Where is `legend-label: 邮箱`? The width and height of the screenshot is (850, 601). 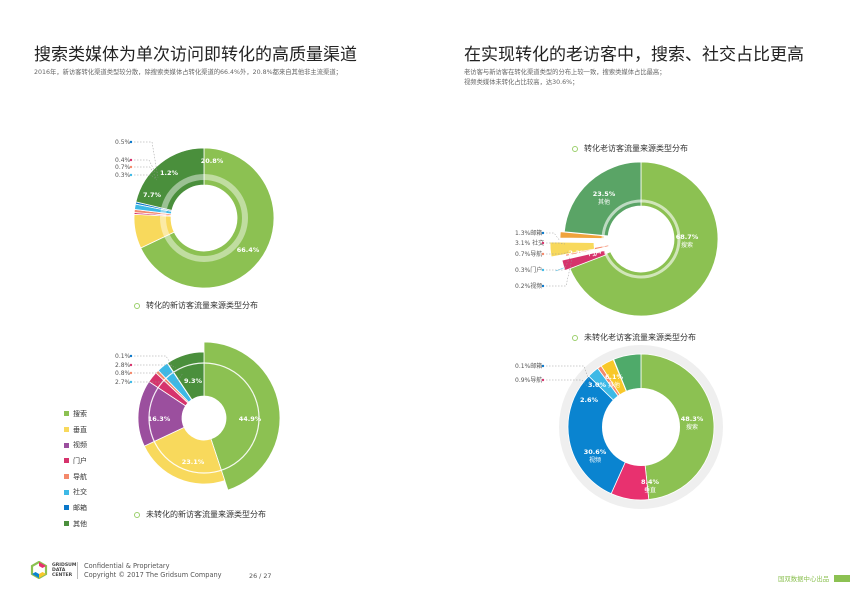
legend-label: 邮箱 is located at coordinates (80, 507).